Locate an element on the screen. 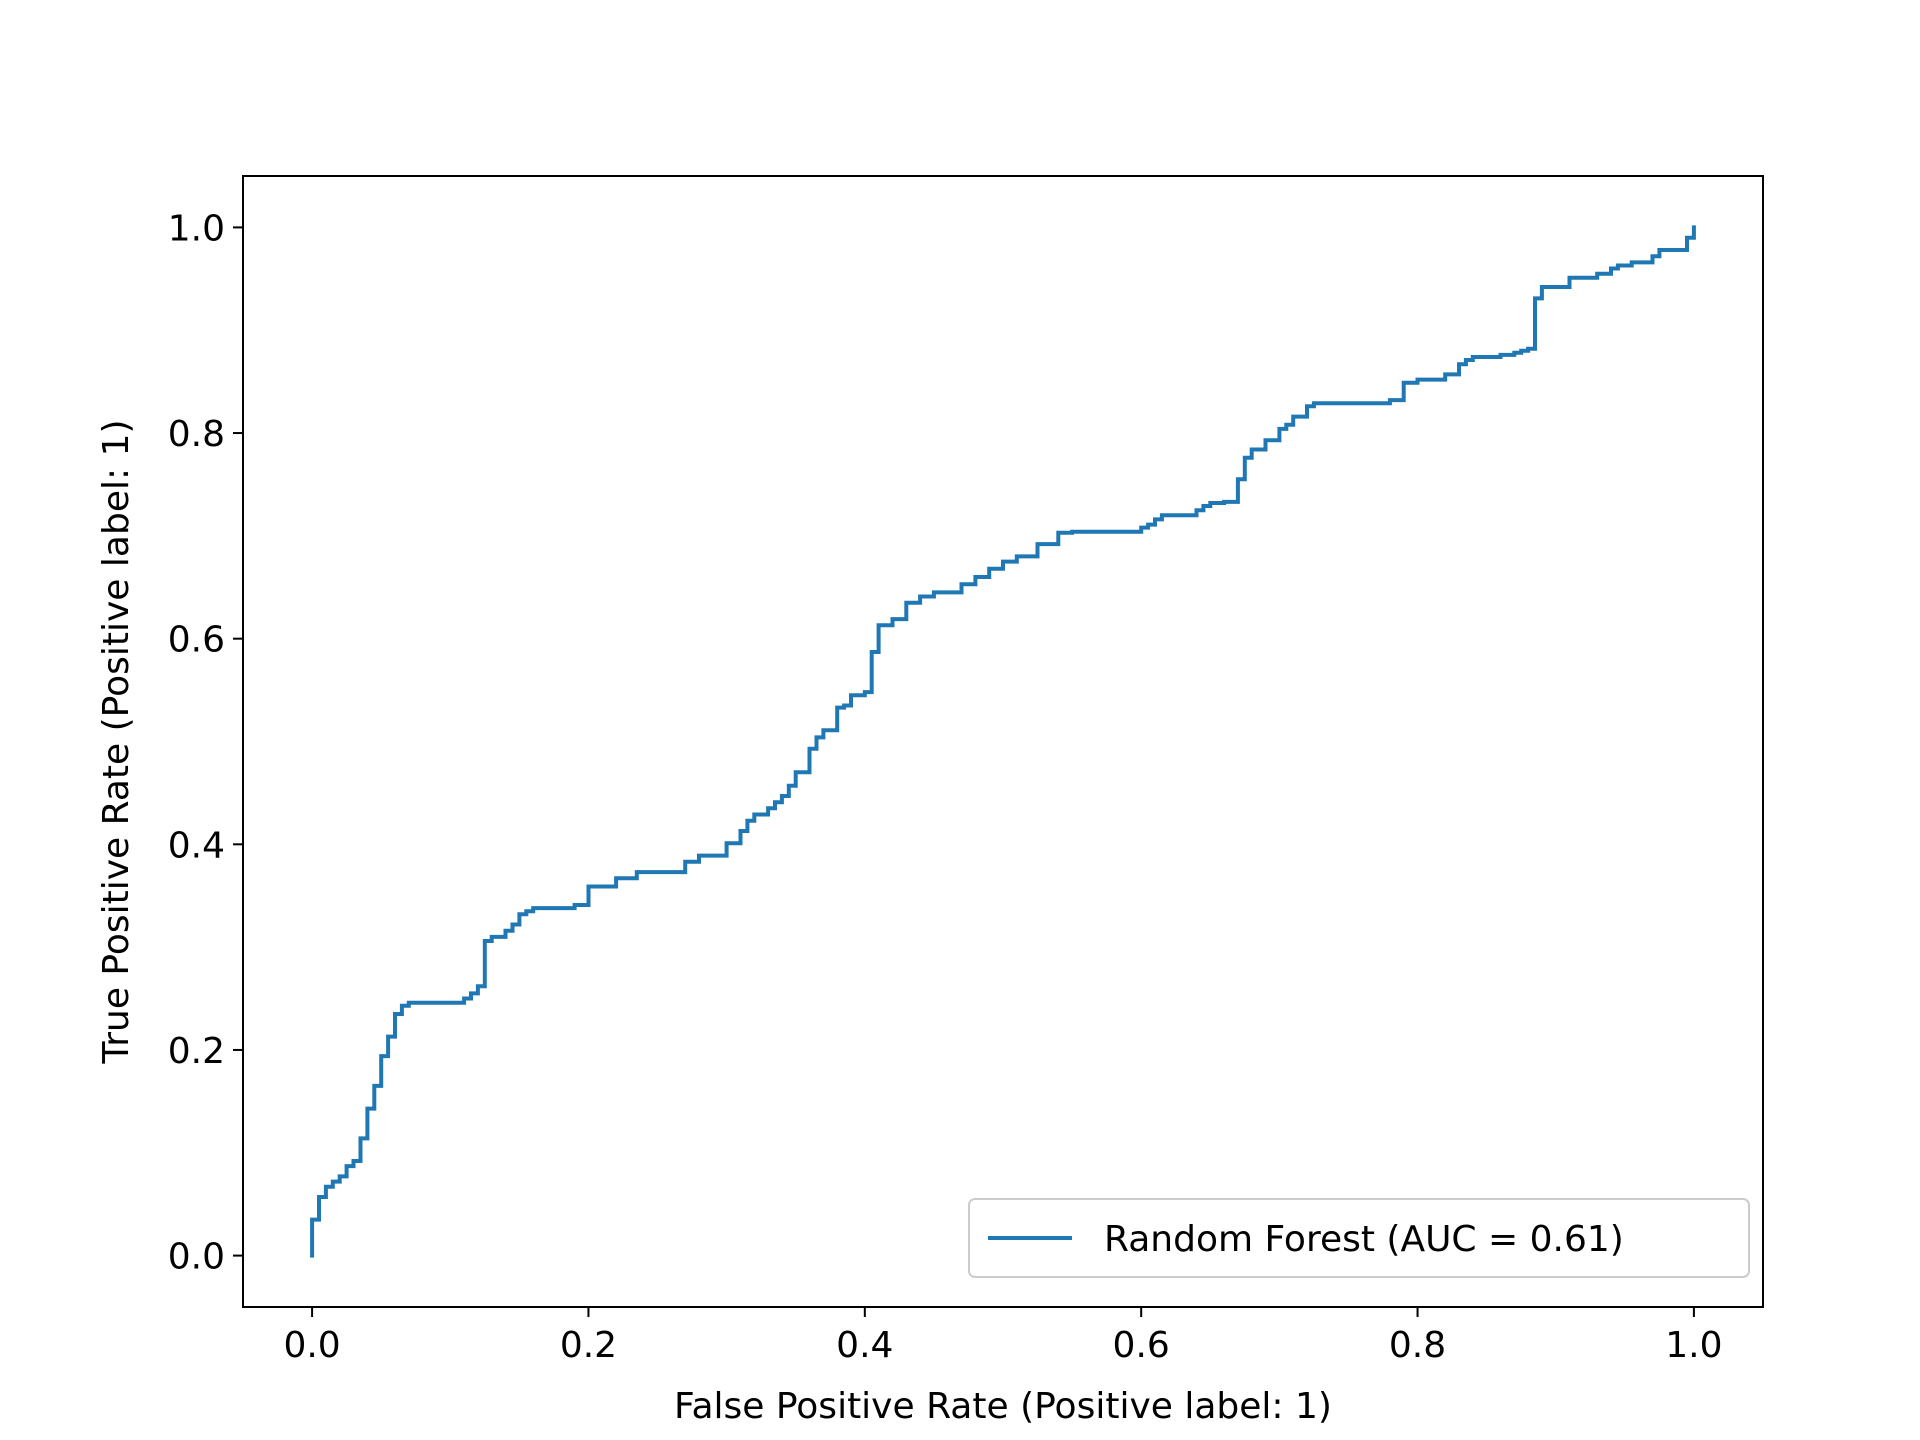  x-tick-label: 0.2 is located at coordinates (588, 1345).